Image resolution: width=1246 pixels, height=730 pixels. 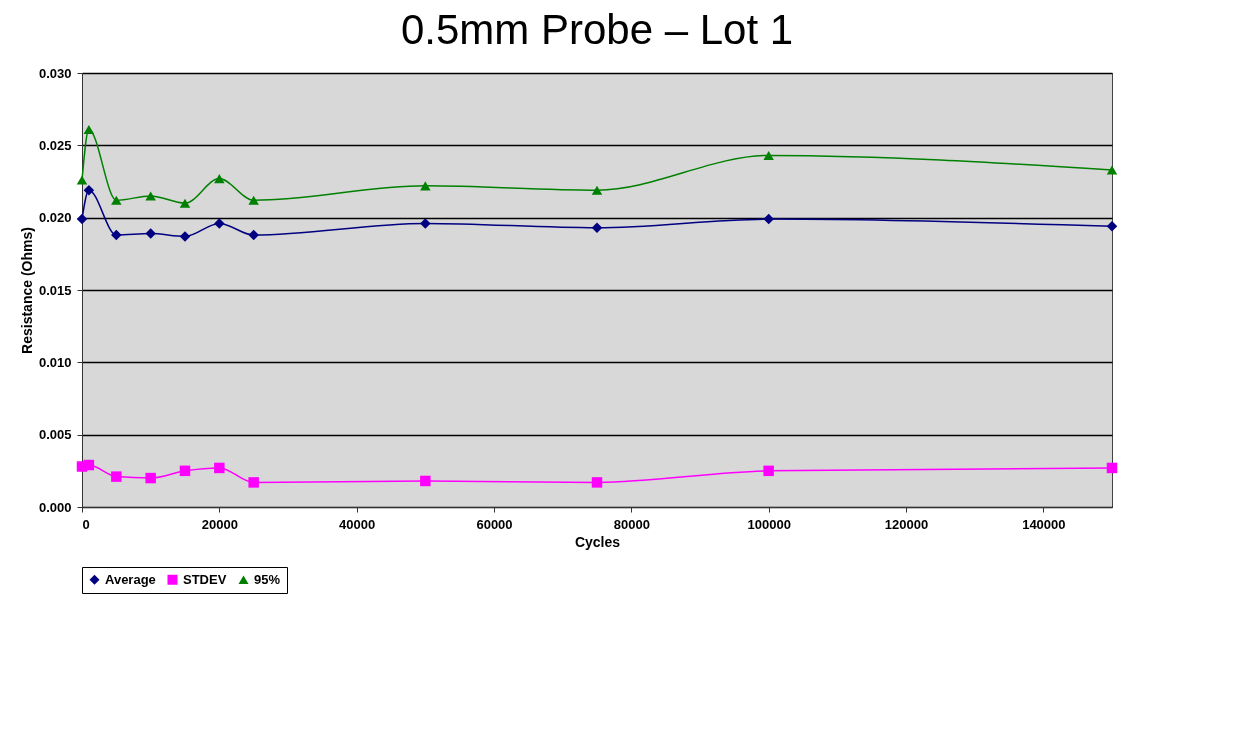 I want to click on y-tick-label: 0.025, so click(x=55, y=145).